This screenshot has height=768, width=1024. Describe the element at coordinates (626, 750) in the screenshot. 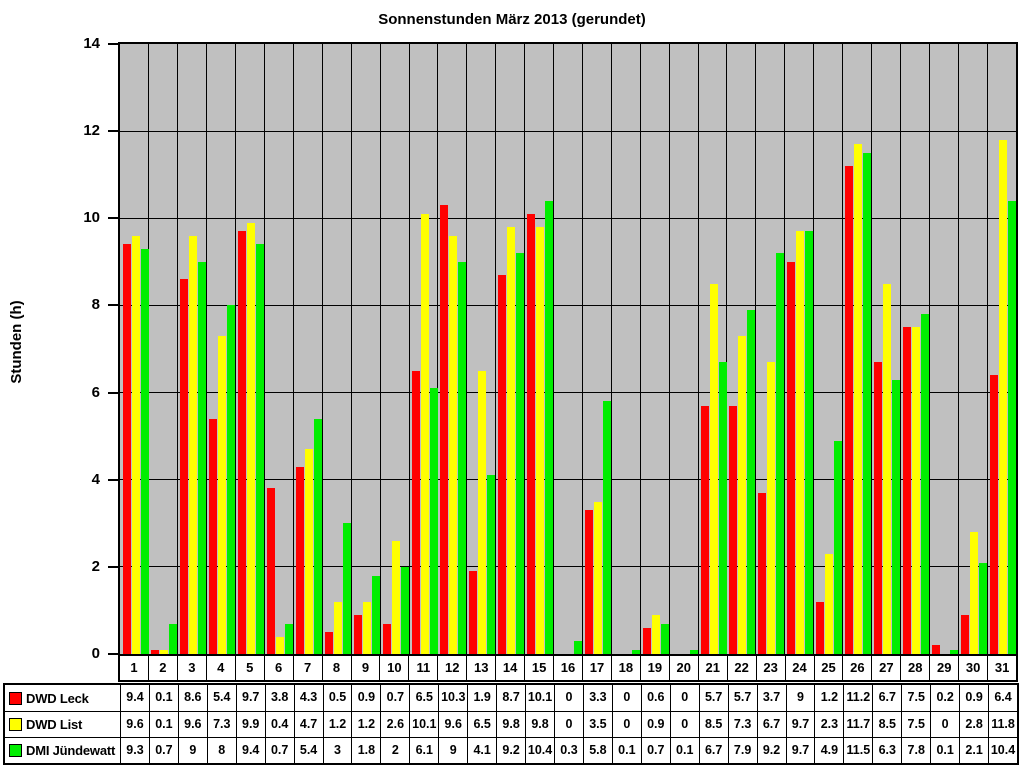

I see `value-dmi-j-ndewatt-day-18: 0.1` at that location.